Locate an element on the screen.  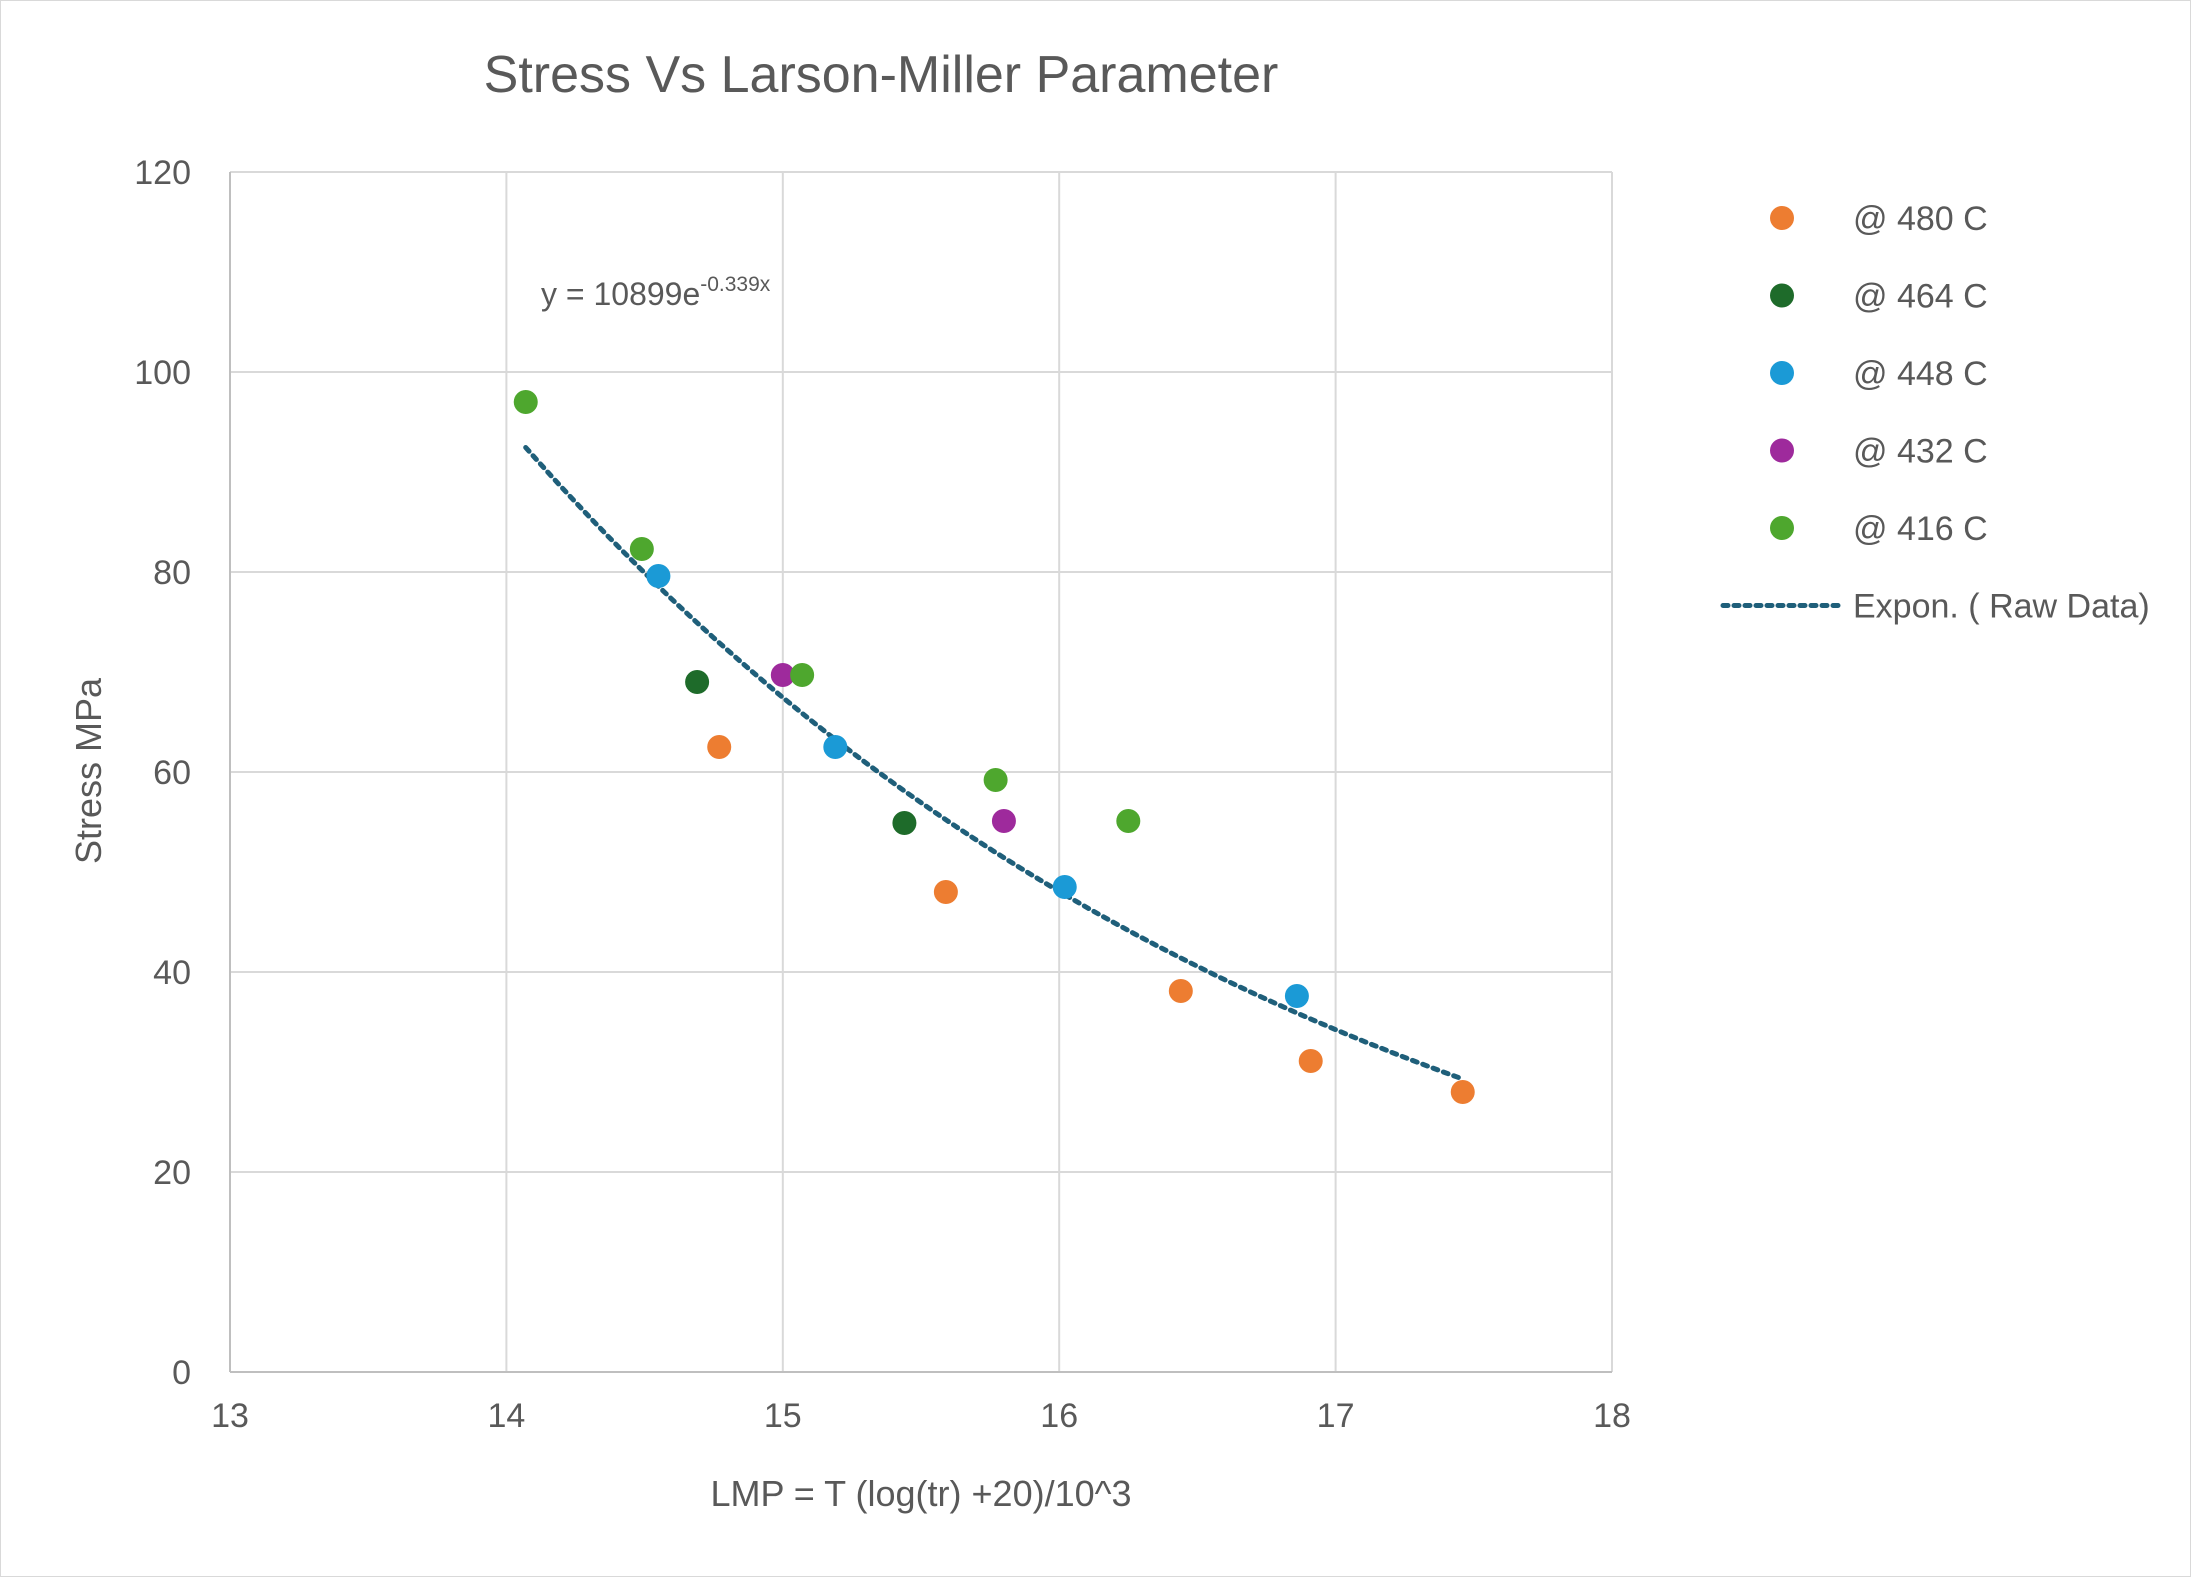
x-axis-label: LMP = T (log(tr) +20)/10^3 is located at coordinates (920, 1493).